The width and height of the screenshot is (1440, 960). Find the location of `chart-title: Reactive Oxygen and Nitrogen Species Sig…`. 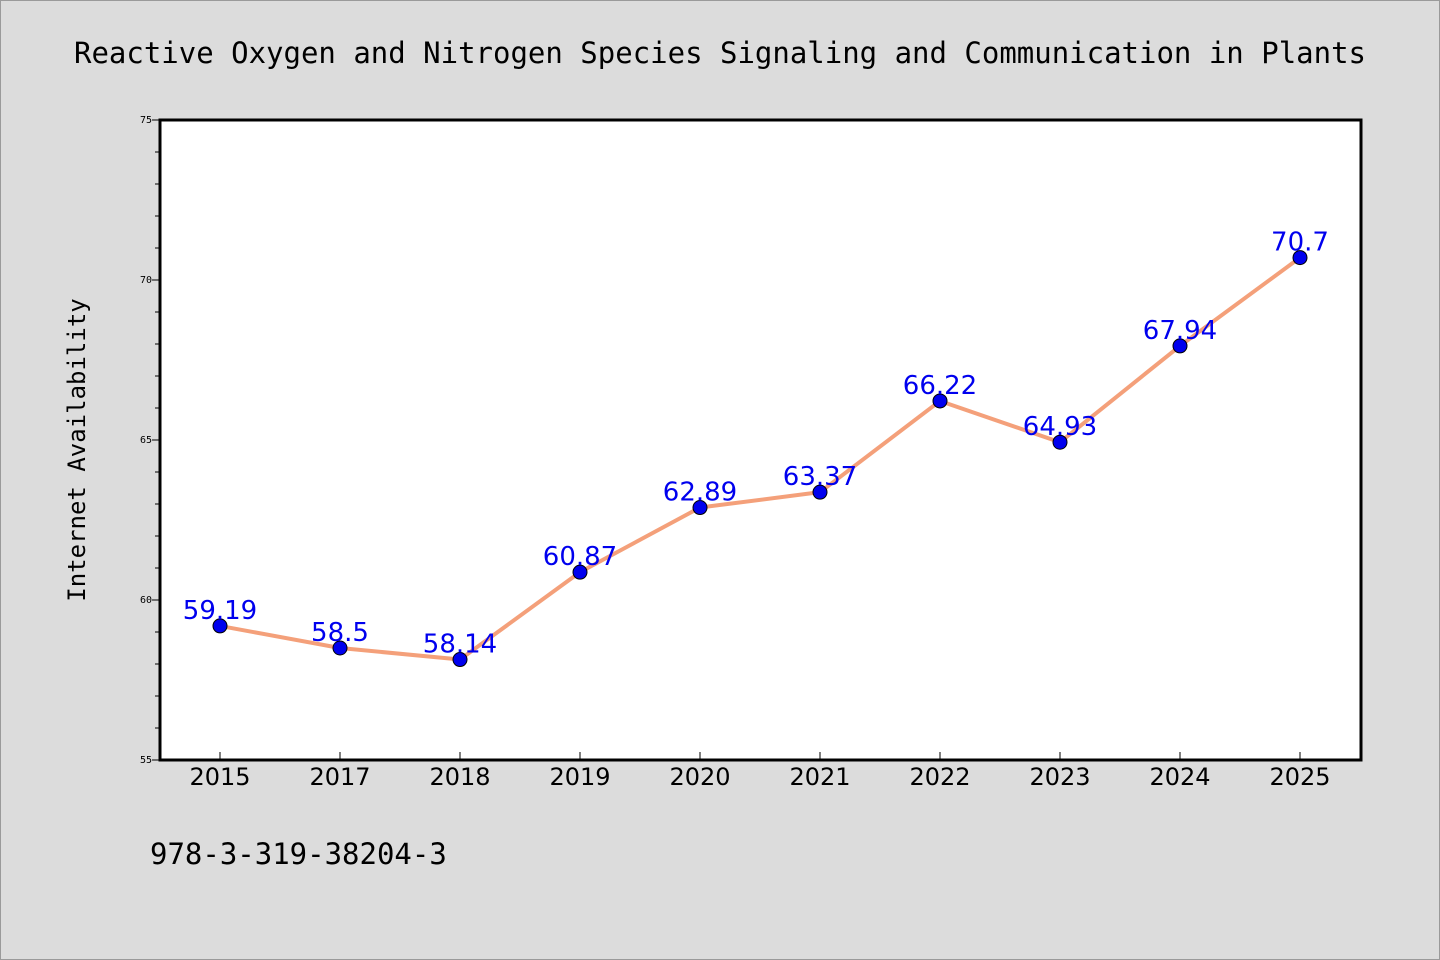

chart-title: Reactive Oxygen and Nitrogen Species Sig… is located at coordinates (720, 53).